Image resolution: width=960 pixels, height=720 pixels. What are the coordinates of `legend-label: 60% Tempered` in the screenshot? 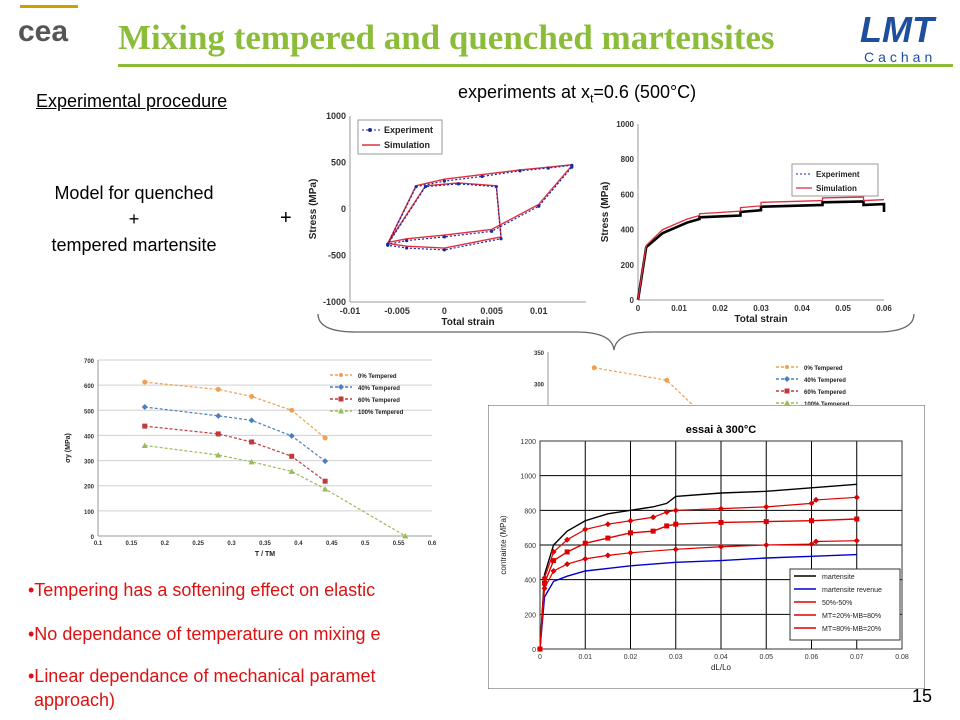 It's located at (379, 401).